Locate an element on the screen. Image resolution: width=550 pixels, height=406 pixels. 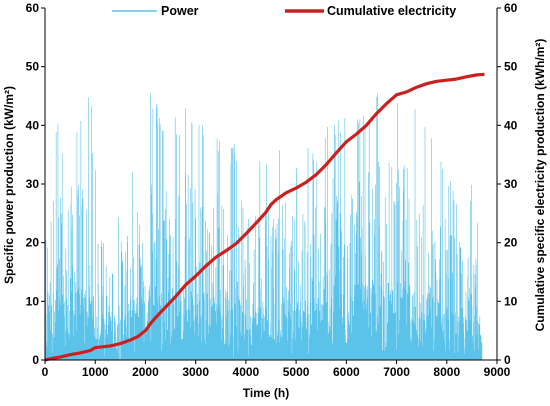
y-tick-left-label: 30 is located at coordinates (33, 184).